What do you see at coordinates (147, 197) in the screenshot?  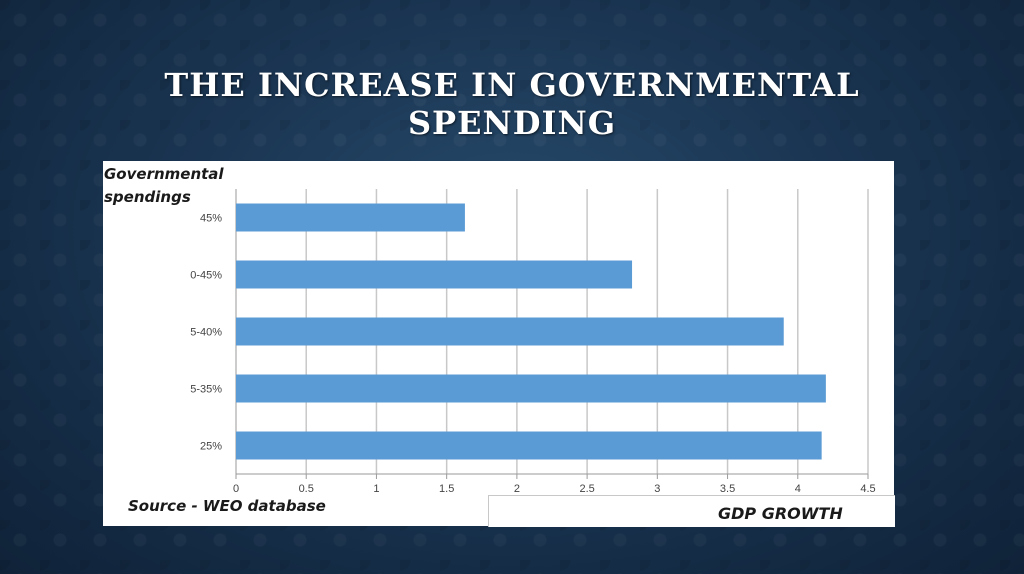 I see `y-axis-title-line-2: spendings` at bounding box center [147, 197].